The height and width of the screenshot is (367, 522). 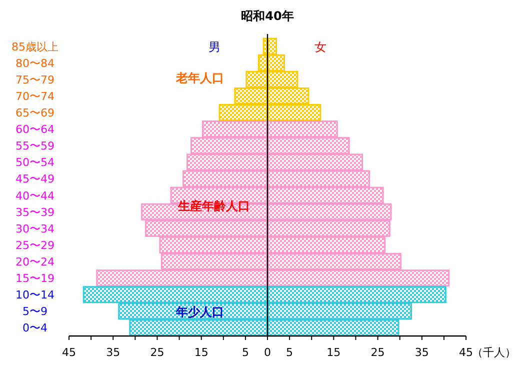 What do you see at coordinates (35, 47) in the screenshot?
I see `y-tick-label: 85歳以上` at bounding box center [35, 47].